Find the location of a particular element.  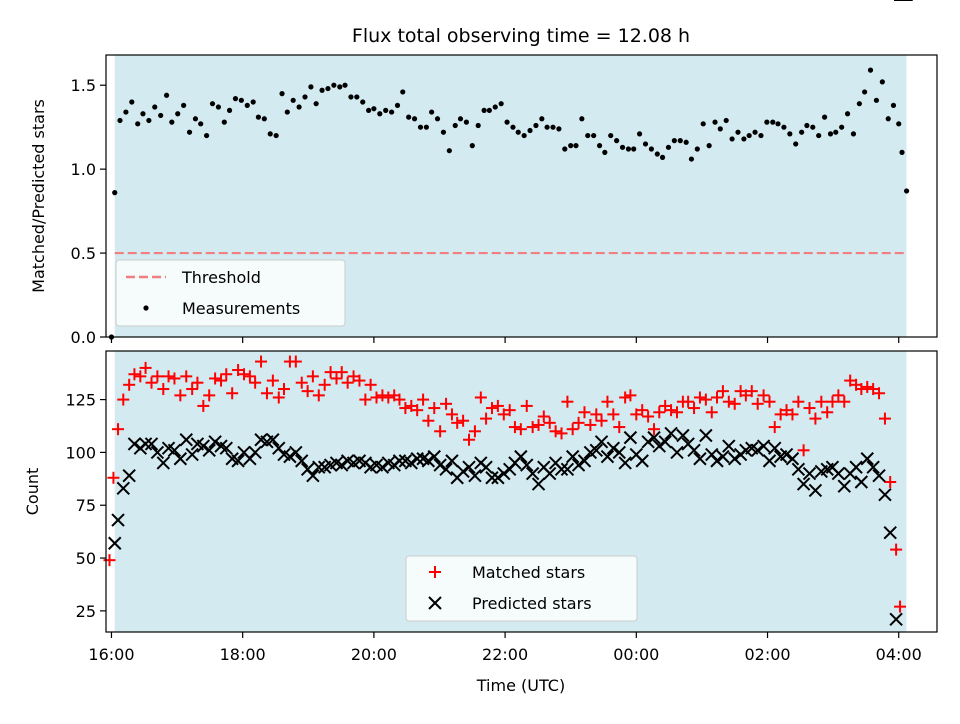

x-tick-label: 20:00 is located at coordinates (374, 654).